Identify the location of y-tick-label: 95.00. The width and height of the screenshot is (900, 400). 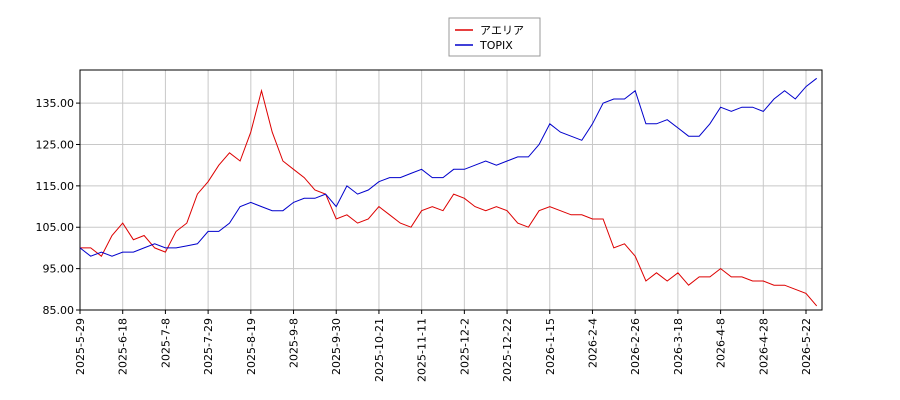
(59, 269).